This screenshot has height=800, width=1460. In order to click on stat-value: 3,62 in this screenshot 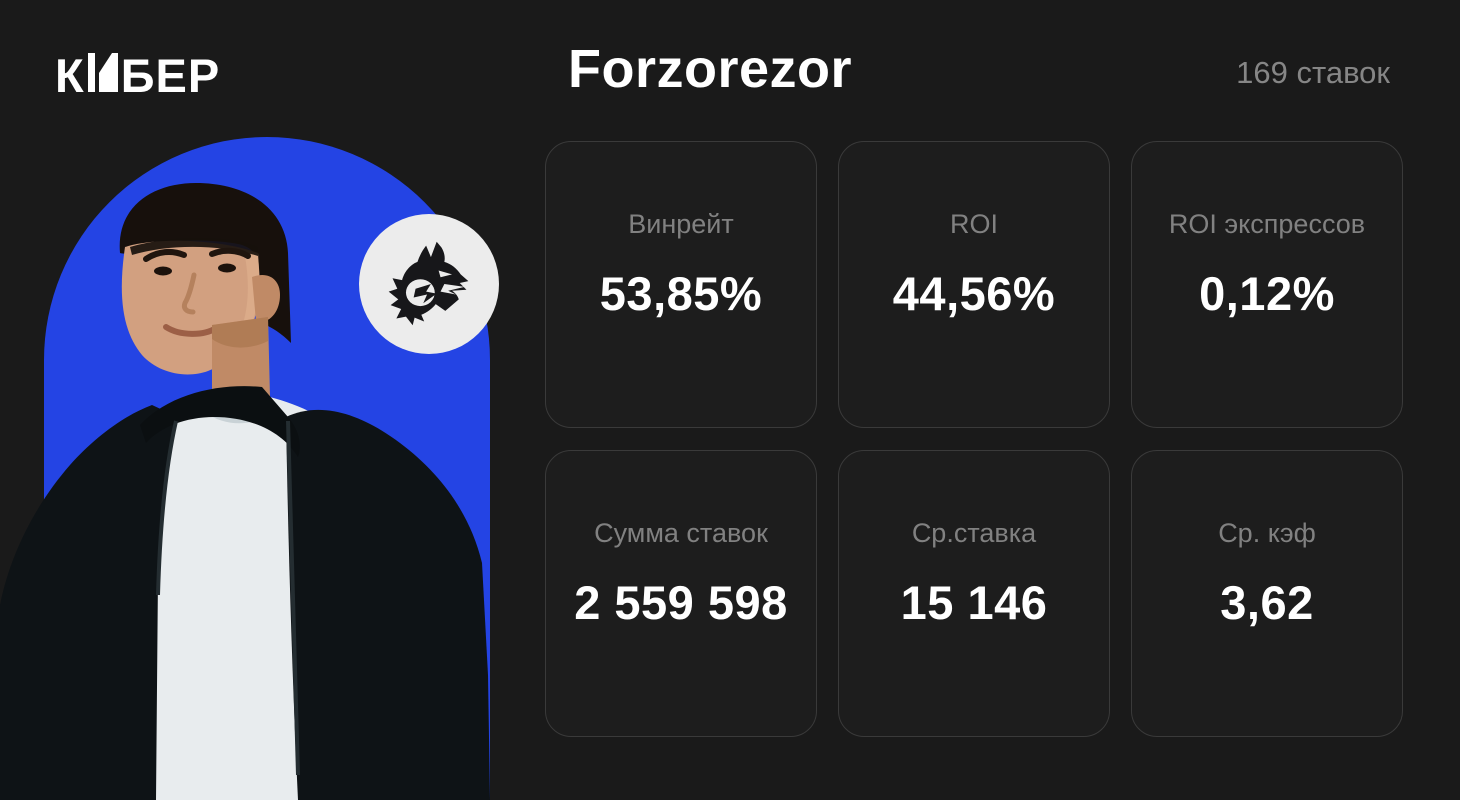, I will do `click(1267, 602)`.